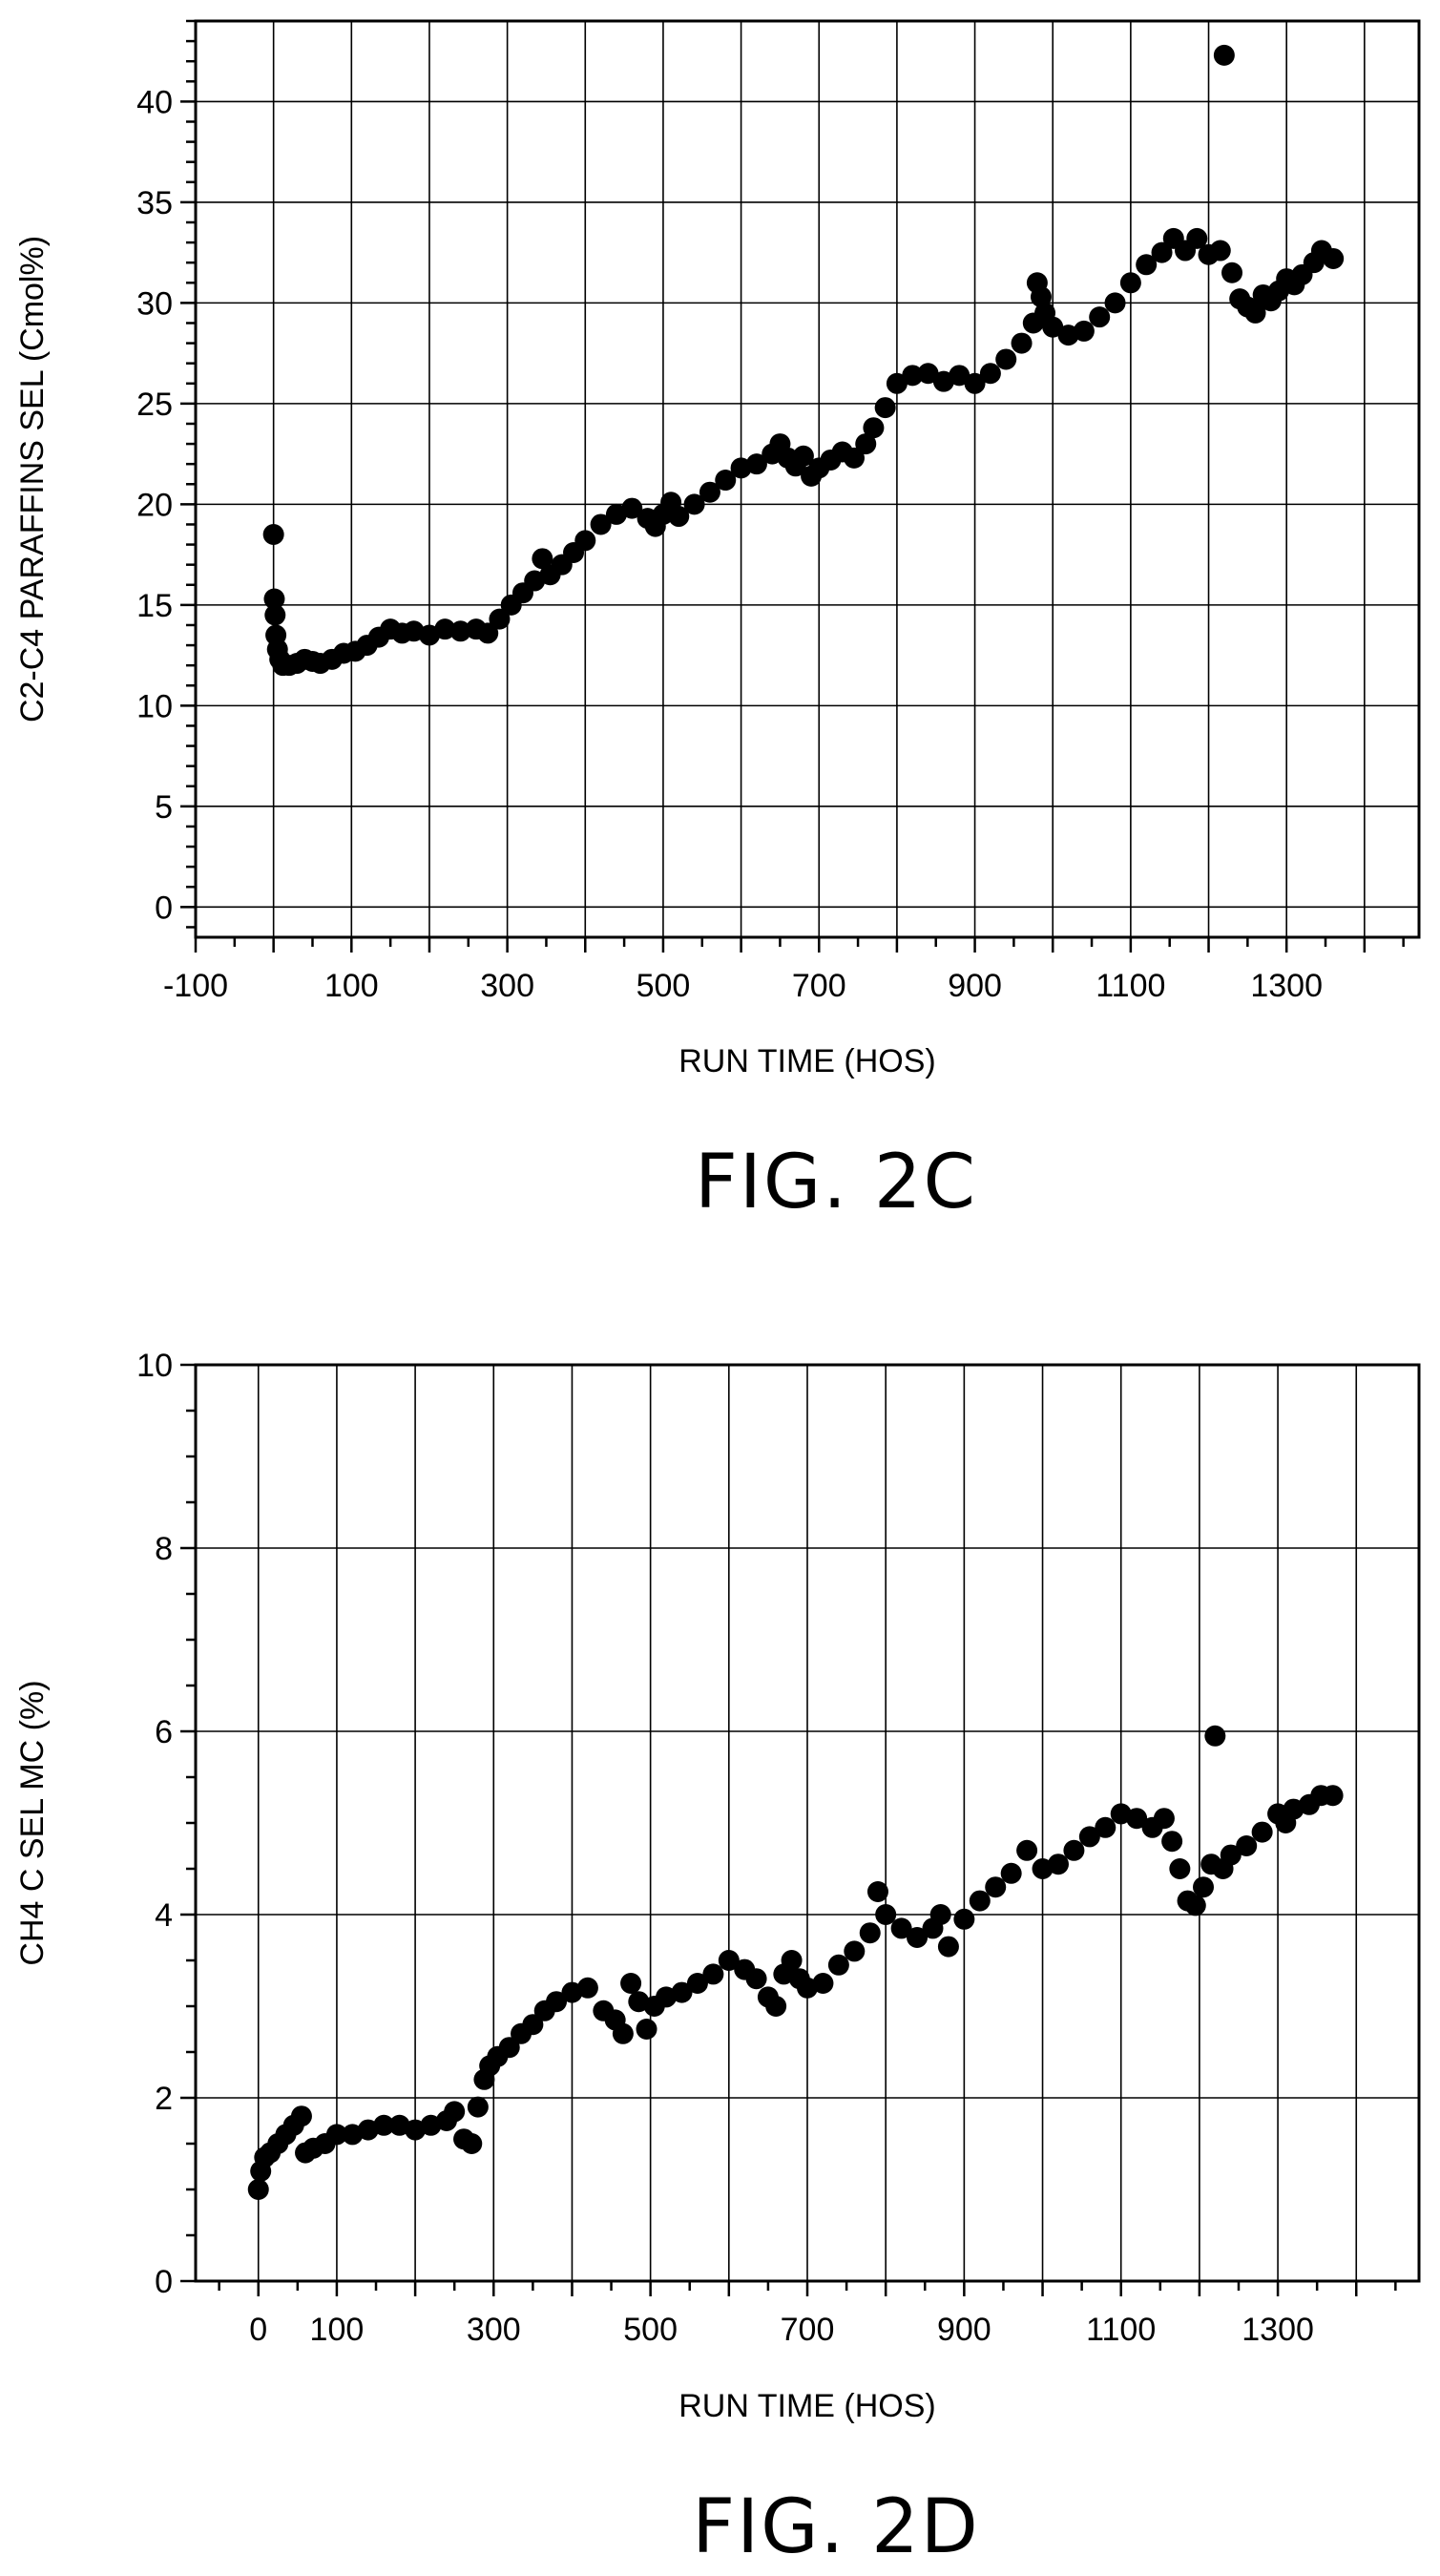  I want to click on y-tick-label: 4, so click(164, 1915).